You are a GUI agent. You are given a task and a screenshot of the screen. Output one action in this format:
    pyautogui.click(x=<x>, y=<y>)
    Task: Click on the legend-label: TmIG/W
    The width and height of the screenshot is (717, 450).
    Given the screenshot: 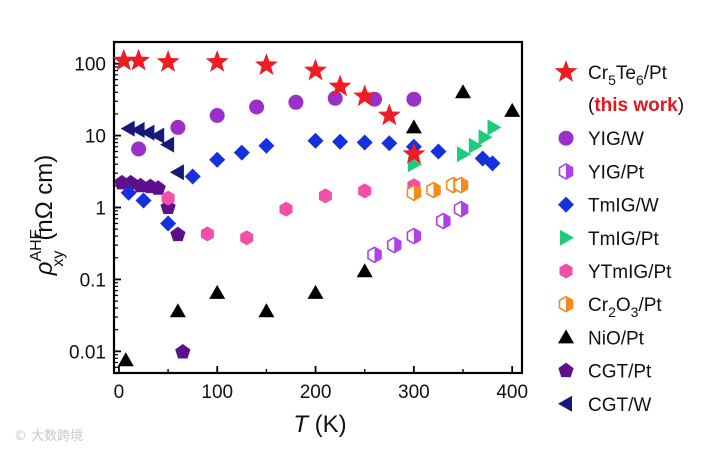 What is the action you would take?
    pyautogui.click(x=623, y=206)
    